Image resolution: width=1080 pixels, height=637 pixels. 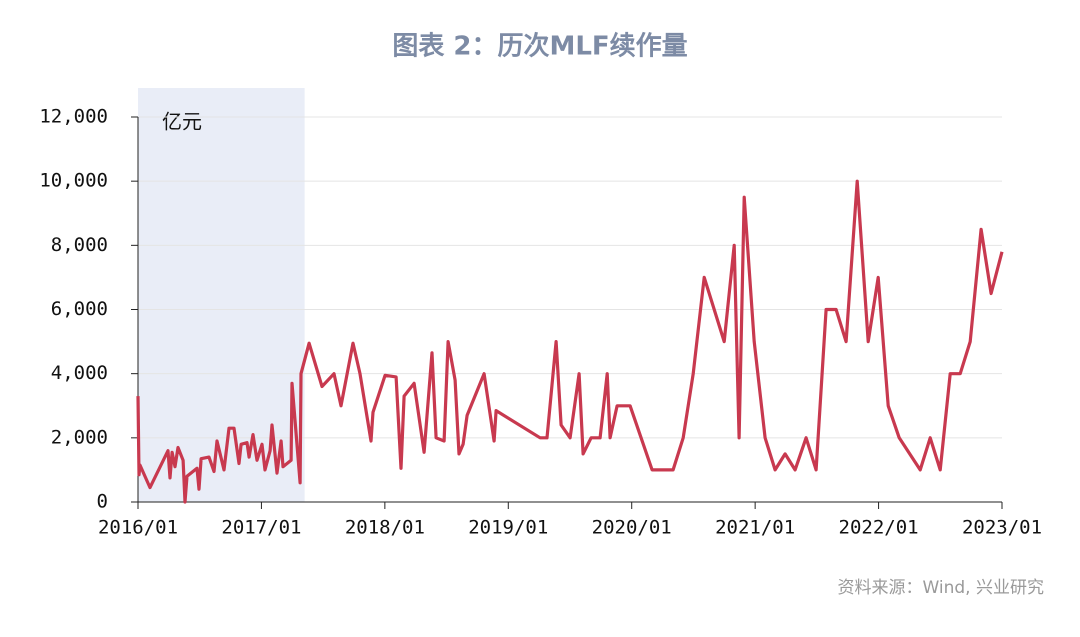 What do you see at coordinates (79, 373) in the screenshot?
I see `y-tick-label: 4,000` at bounding box center [79, 373].